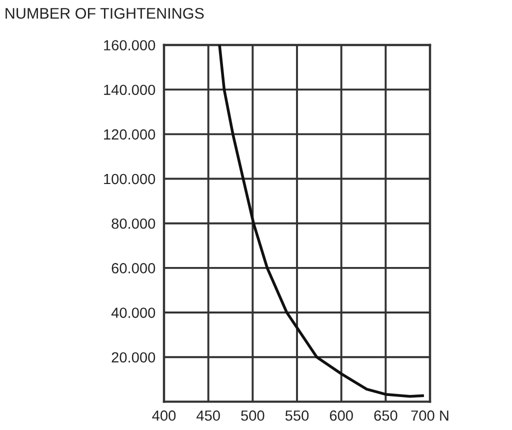  Describe the element at coordinates (134, 223) in the screenshot. I see `y-tick-label: 80.000` at that location.